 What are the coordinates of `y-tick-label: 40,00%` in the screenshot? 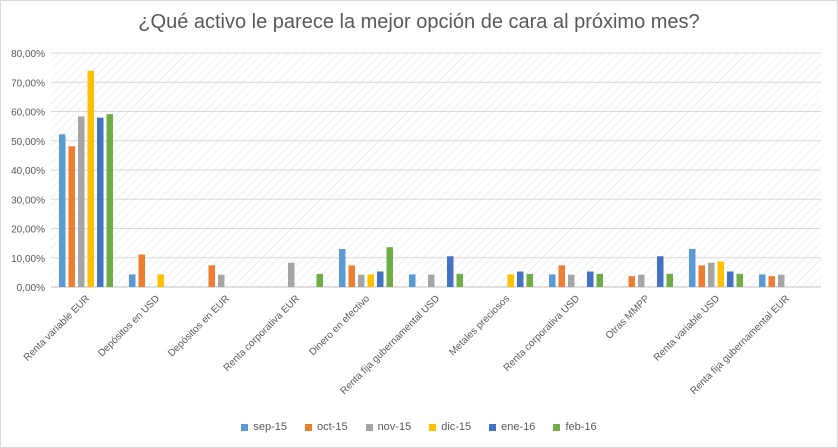 It's located at (28, 171).